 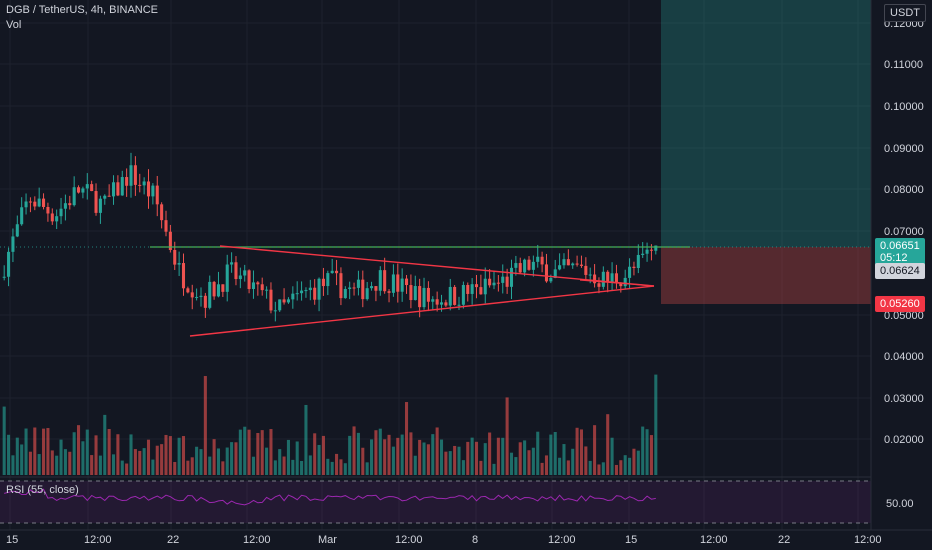 I want to click on rsi-legend: RSI (55, close), so click(x=42, y=490).